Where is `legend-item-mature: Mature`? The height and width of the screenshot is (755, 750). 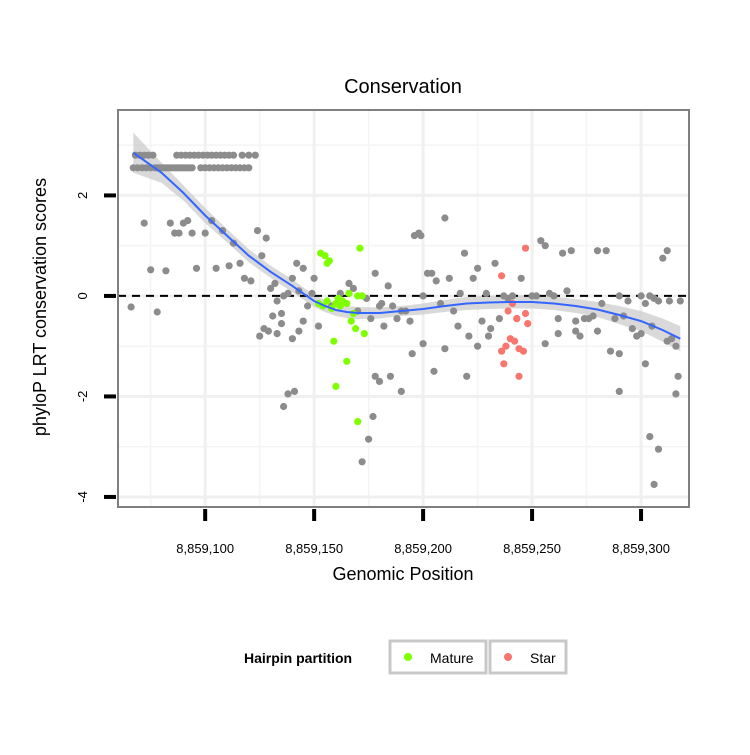
legend-item-mature: Mature is located at coordinates (438, 657).